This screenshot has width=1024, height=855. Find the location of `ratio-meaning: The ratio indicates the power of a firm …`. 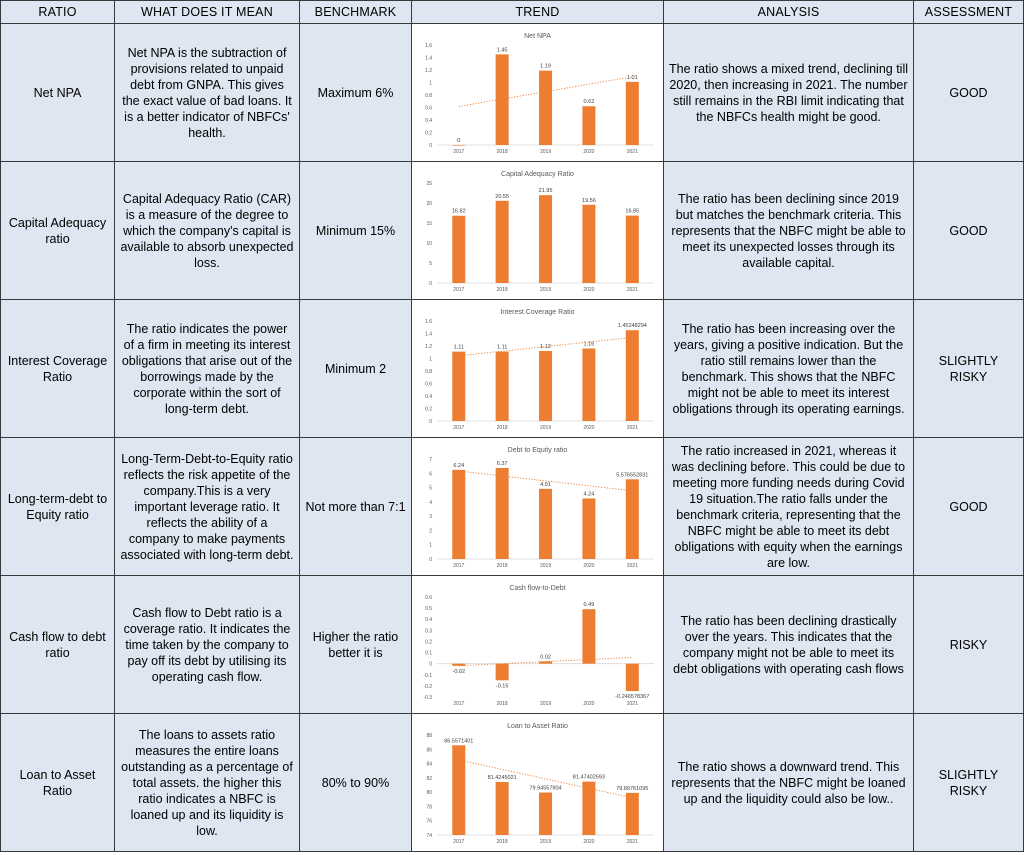

ratio-meaning: The ratio indicates the power of a firm … is located at coordinates (207, 368).